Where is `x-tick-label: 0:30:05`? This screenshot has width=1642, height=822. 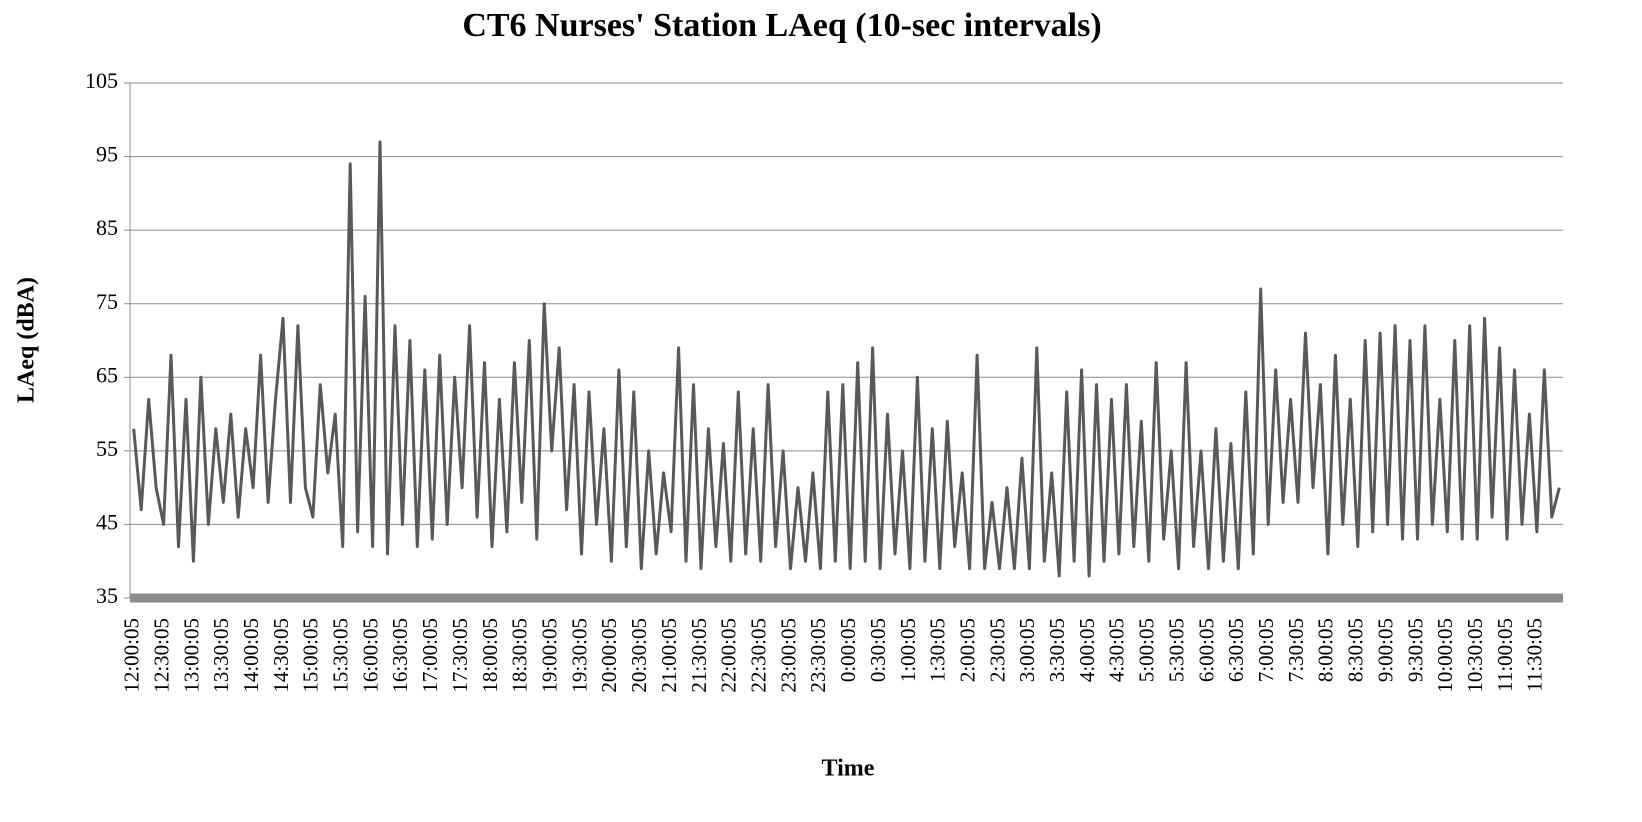
x-tick-label: 0:30:05 is located at coordinates (878, 650).